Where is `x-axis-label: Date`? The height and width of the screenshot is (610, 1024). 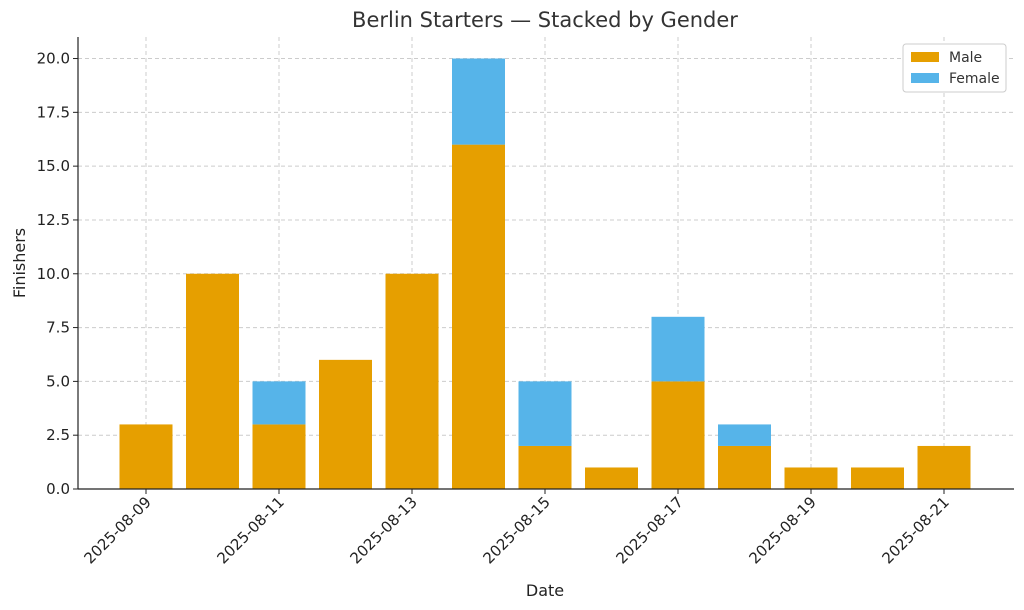 x-axis-label: Date is located at coordinates (545, 590).